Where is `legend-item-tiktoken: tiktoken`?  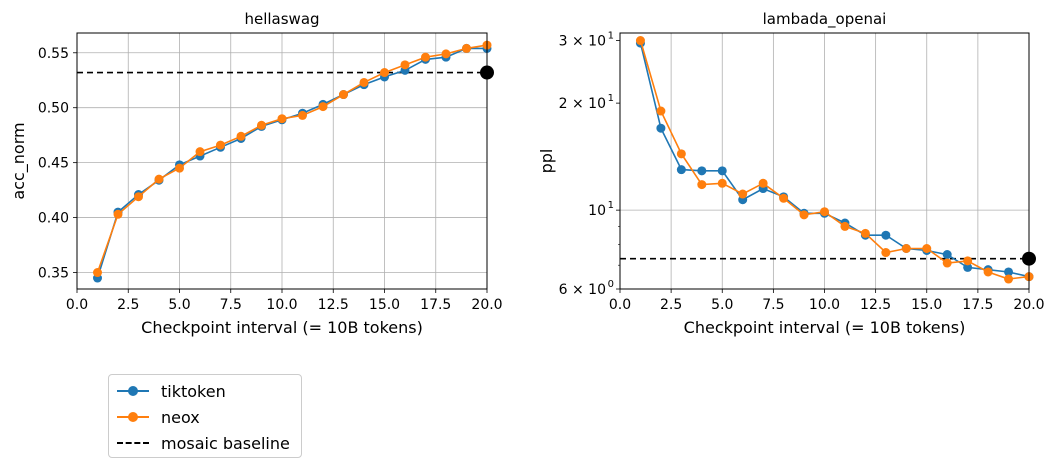 legend-item-tiktoken: tiktoken is located at coordinates (171, 391).